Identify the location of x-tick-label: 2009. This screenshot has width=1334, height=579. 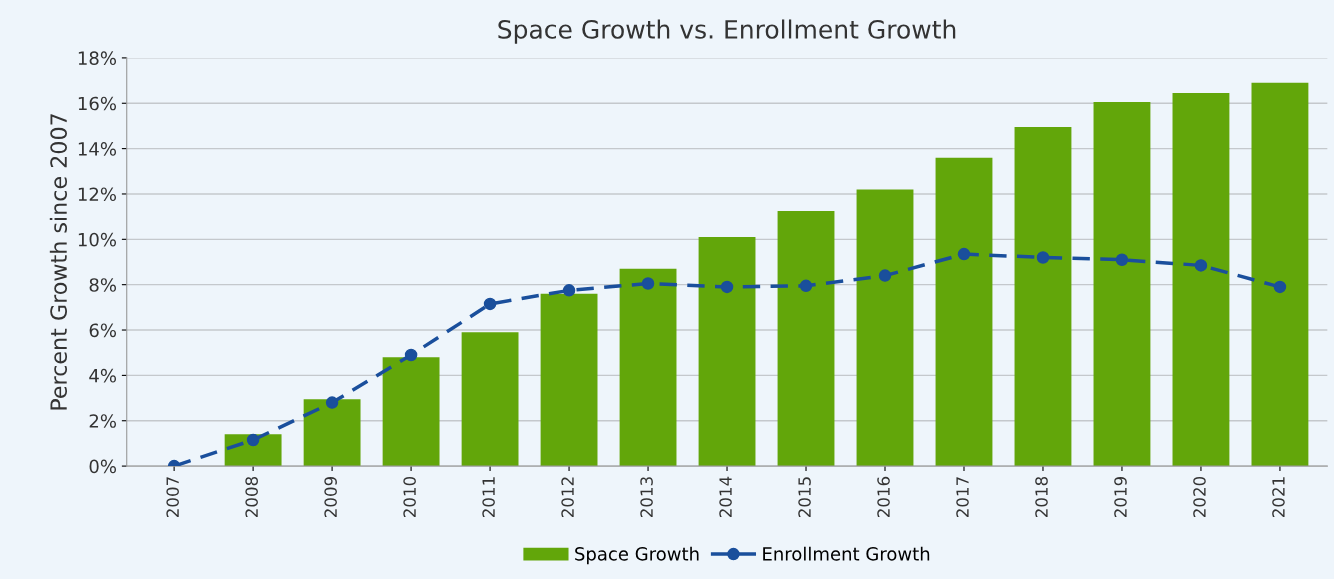
(330, 497).